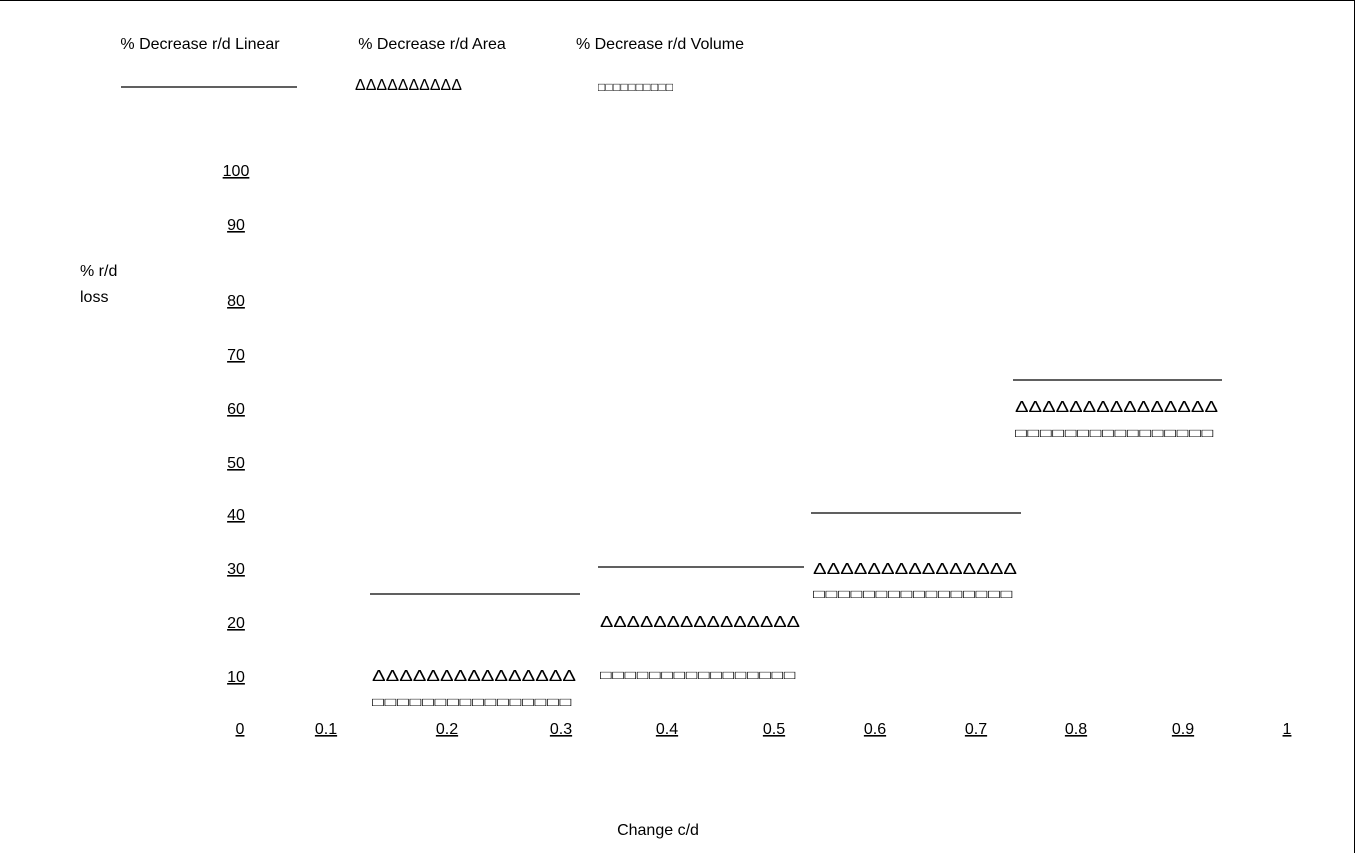  I want to click on y-tick-label: 20, so click(236, 623).